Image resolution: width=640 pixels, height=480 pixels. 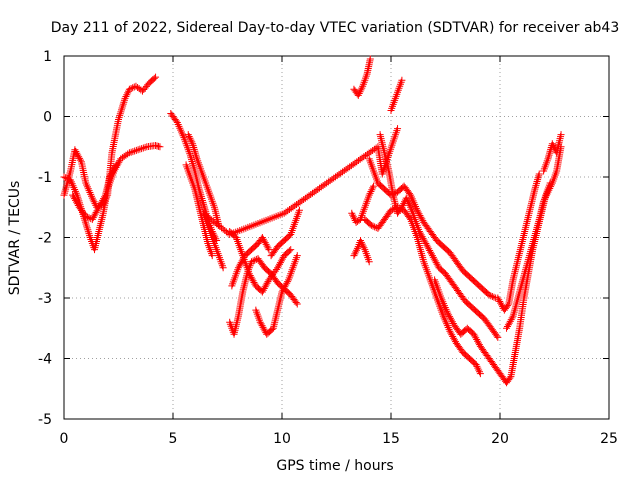 I want to click on series-track-i, so click(x=250, y=262).